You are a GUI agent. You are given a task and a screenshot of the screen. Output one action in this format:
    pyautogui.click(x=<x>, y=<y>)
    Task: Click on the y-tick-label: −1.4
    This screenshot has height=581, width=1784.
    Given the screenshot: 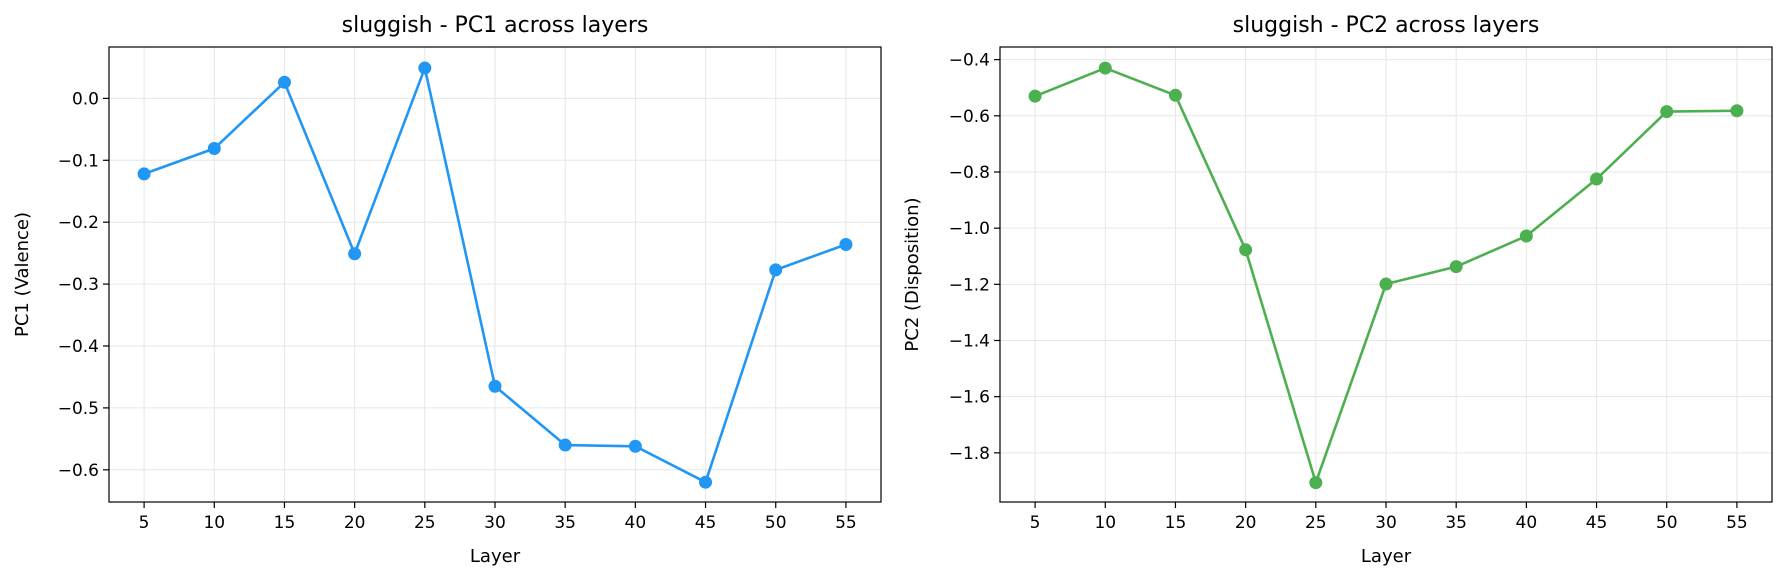 What is the action you would take?
    pyautogui.click(x=969, y=342)
    